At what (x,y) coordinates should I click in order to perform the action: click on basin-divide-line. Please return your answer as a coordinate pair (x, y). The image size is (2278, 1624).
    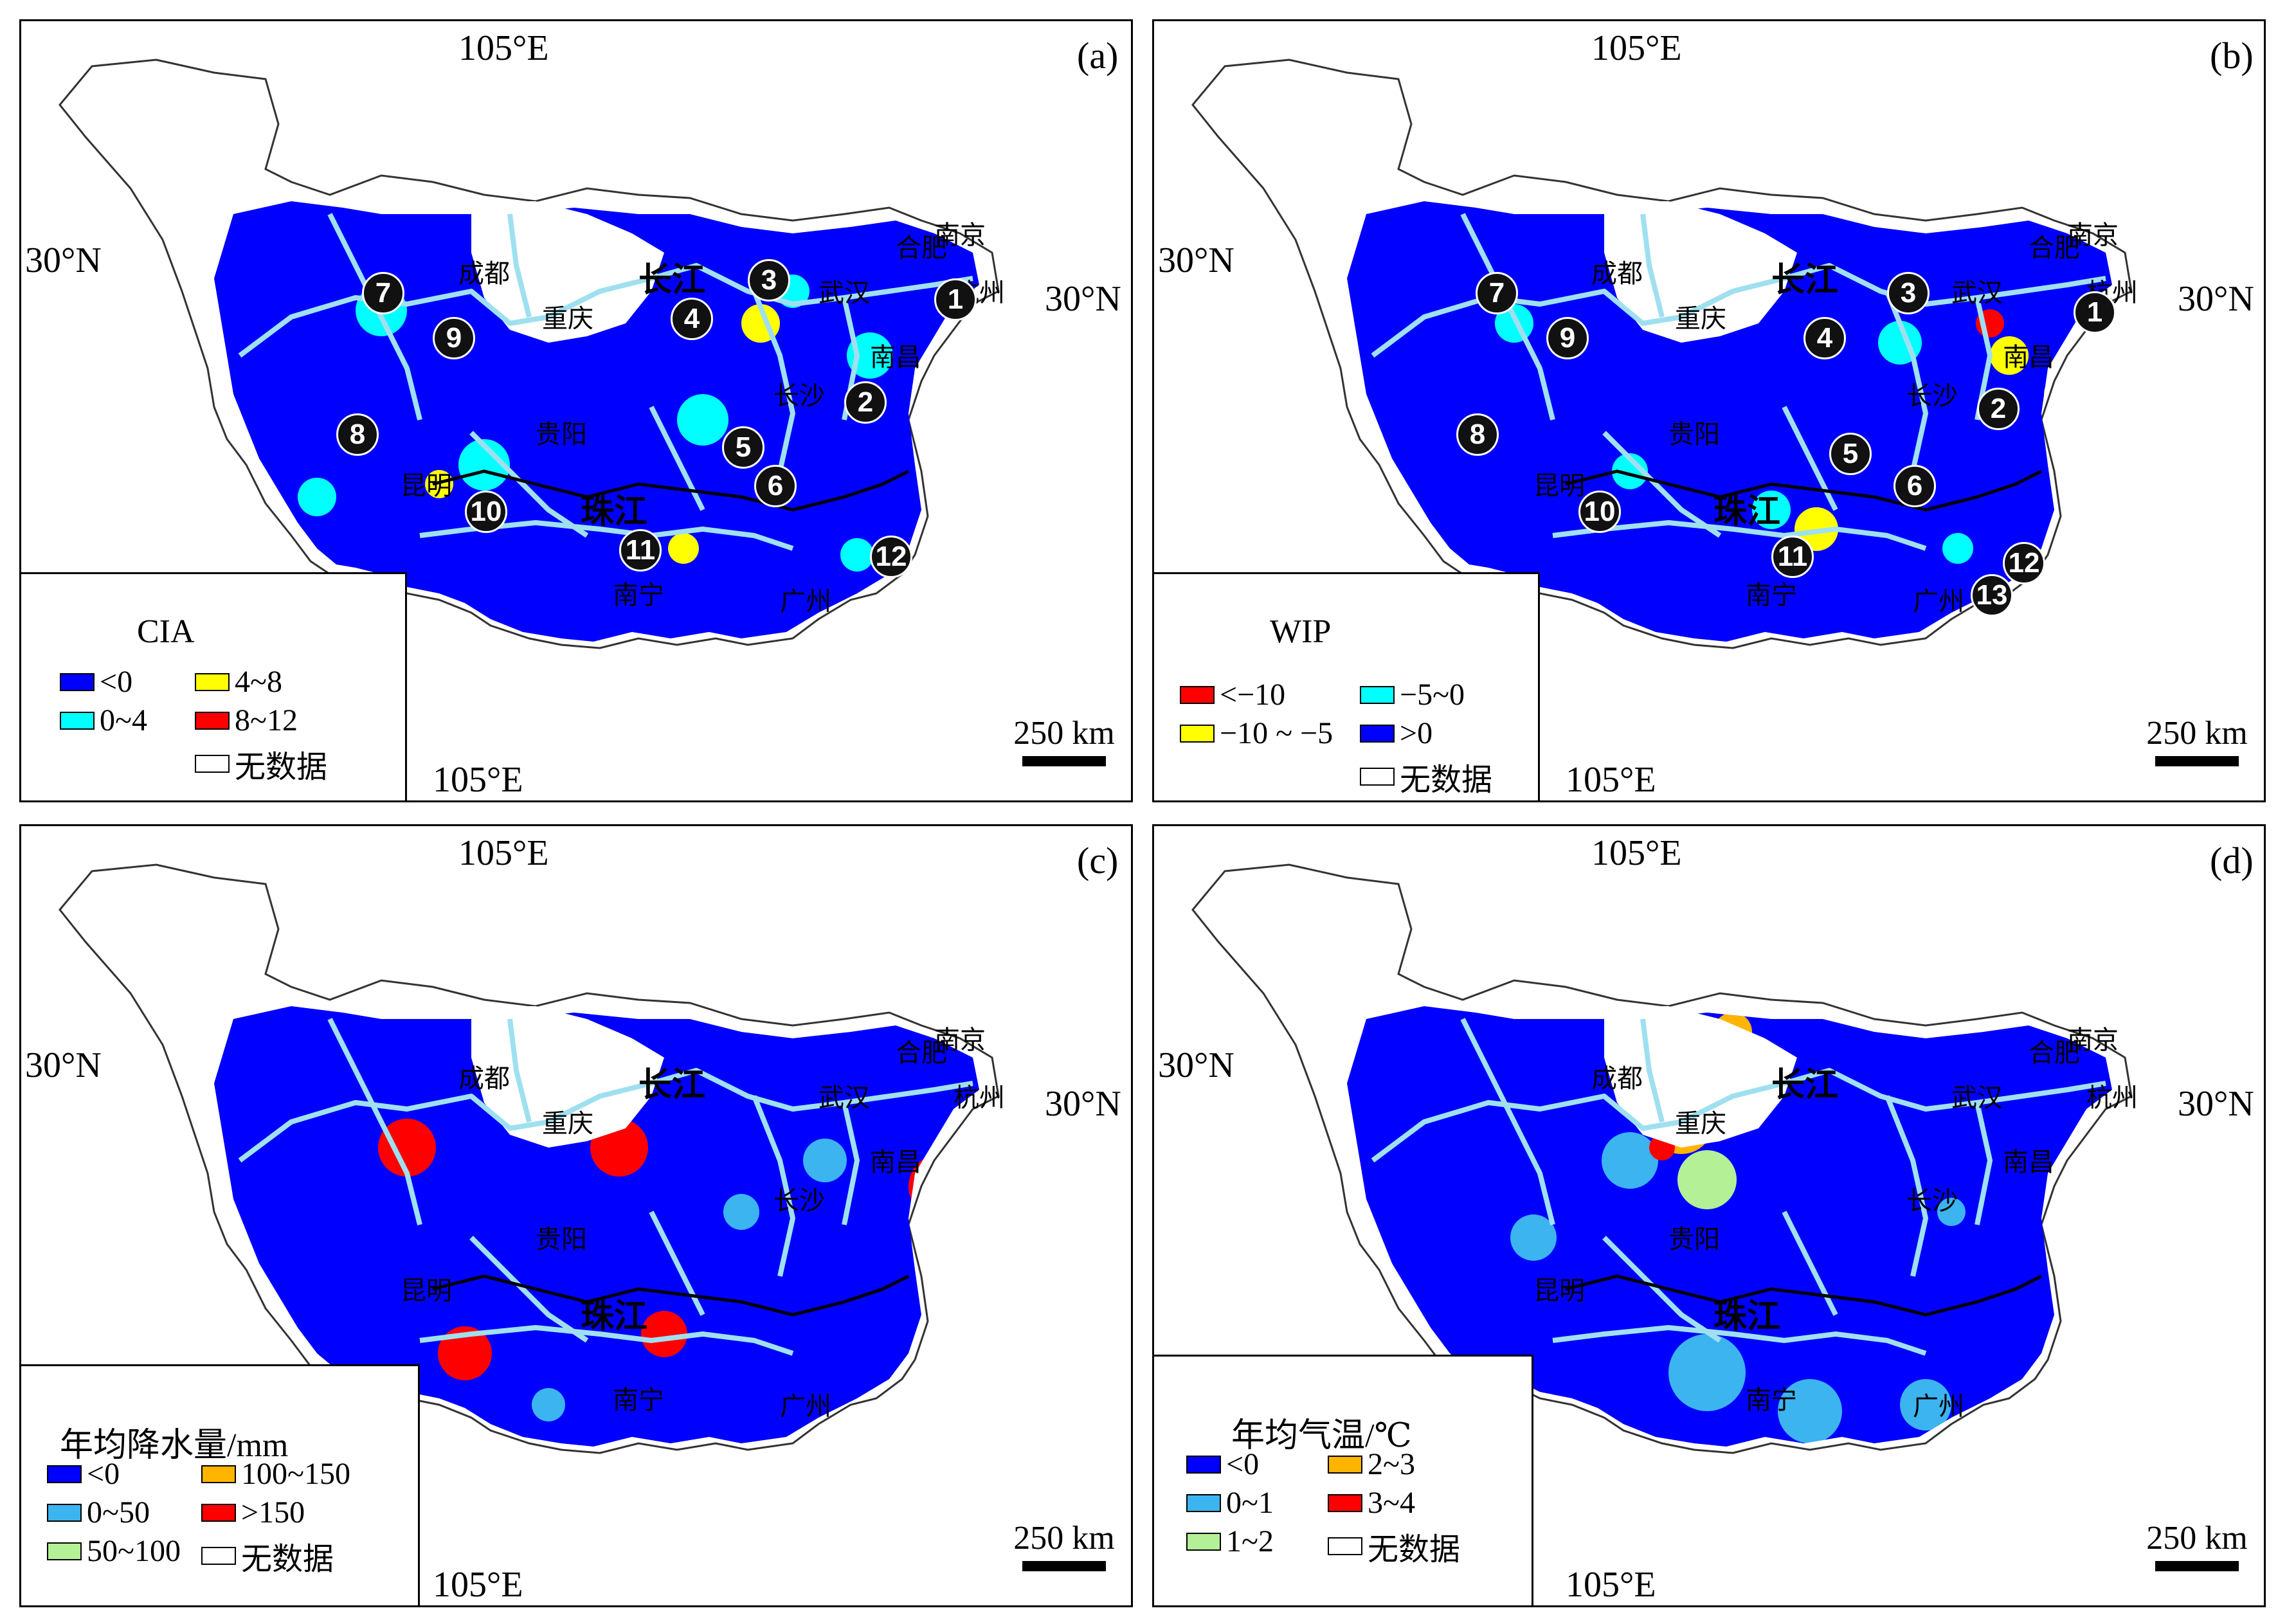
    Looking at the image, I should click on (1804, 490).